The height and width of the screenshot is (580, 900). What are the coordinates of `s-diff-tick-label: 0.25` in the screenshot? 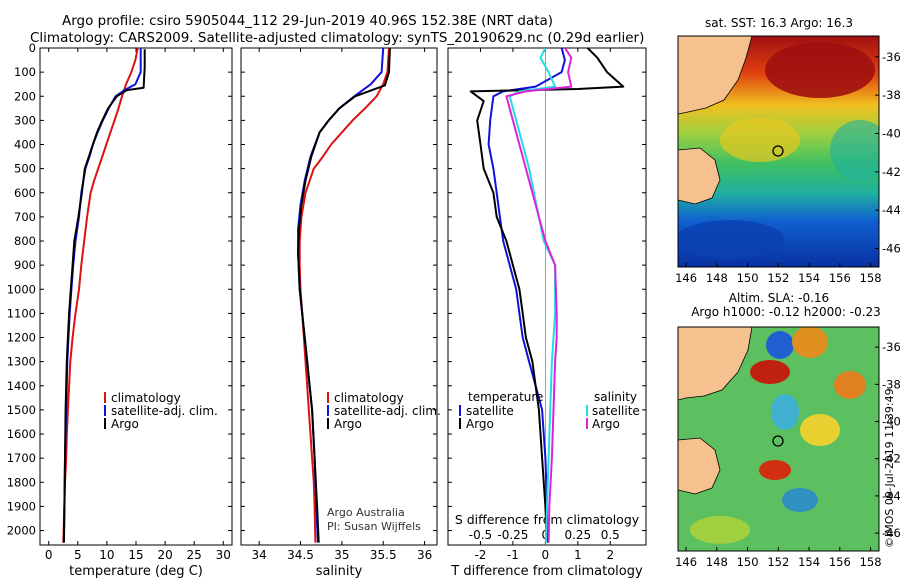 It's located at (577, 535).